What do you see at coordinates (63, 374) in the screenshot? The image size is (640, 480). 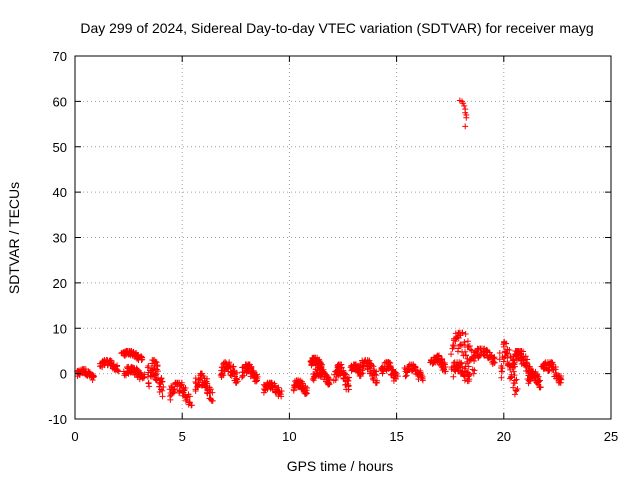 I see `y-tick-label: 0` at bounding box center [63, 374].